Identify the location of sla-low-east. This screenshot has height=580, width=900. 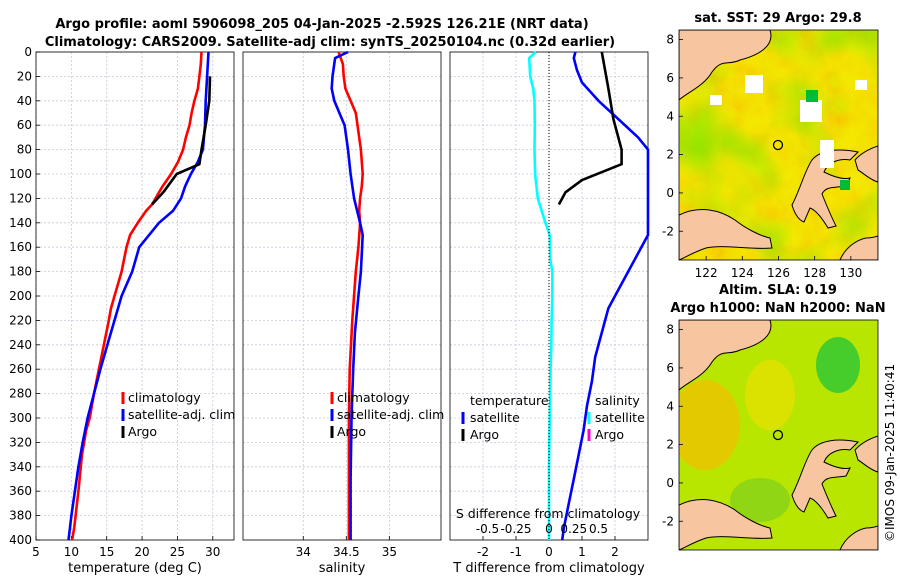
(838, 365).